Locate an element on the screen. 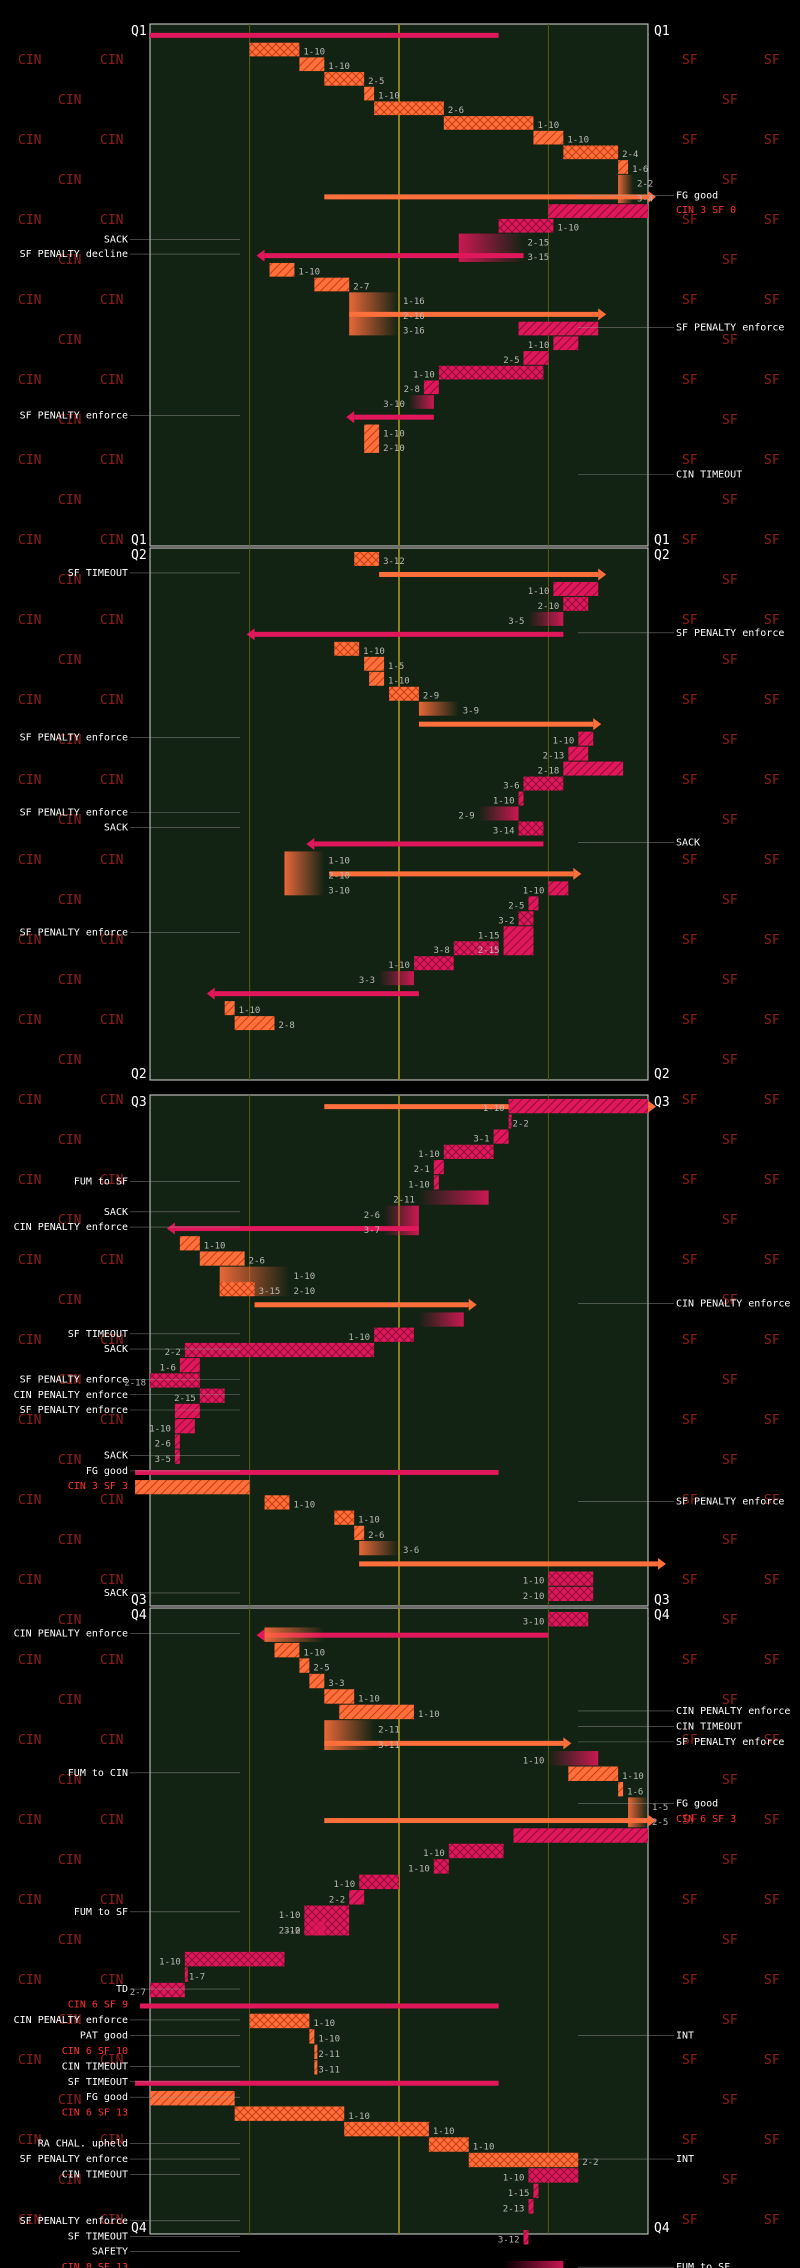 The height and width of the screenshot is (2268, 800). event-label: SF PENALTY decline is located at coordinates (74, 254).